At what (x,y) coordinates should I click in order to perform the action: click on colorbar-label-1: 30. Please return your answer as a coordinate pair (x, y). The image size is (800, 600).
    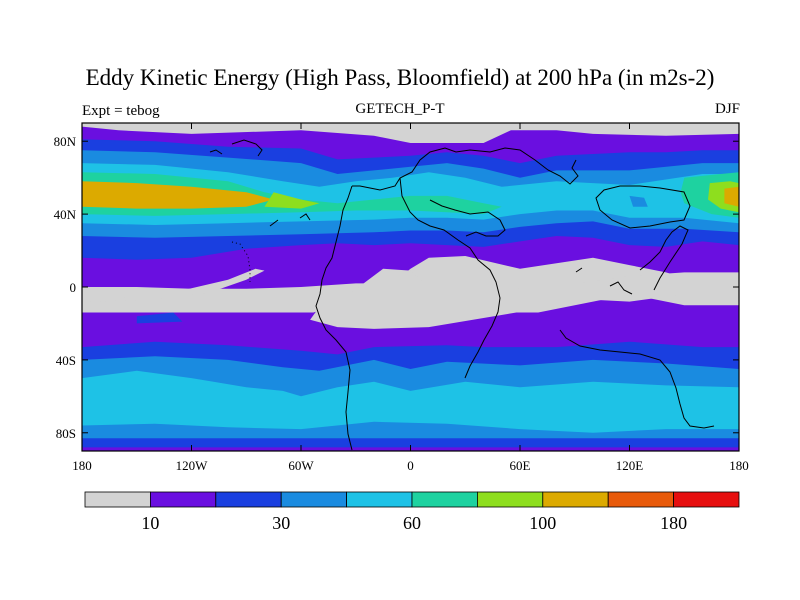
    Looking at the image, I should click on (281, 523).